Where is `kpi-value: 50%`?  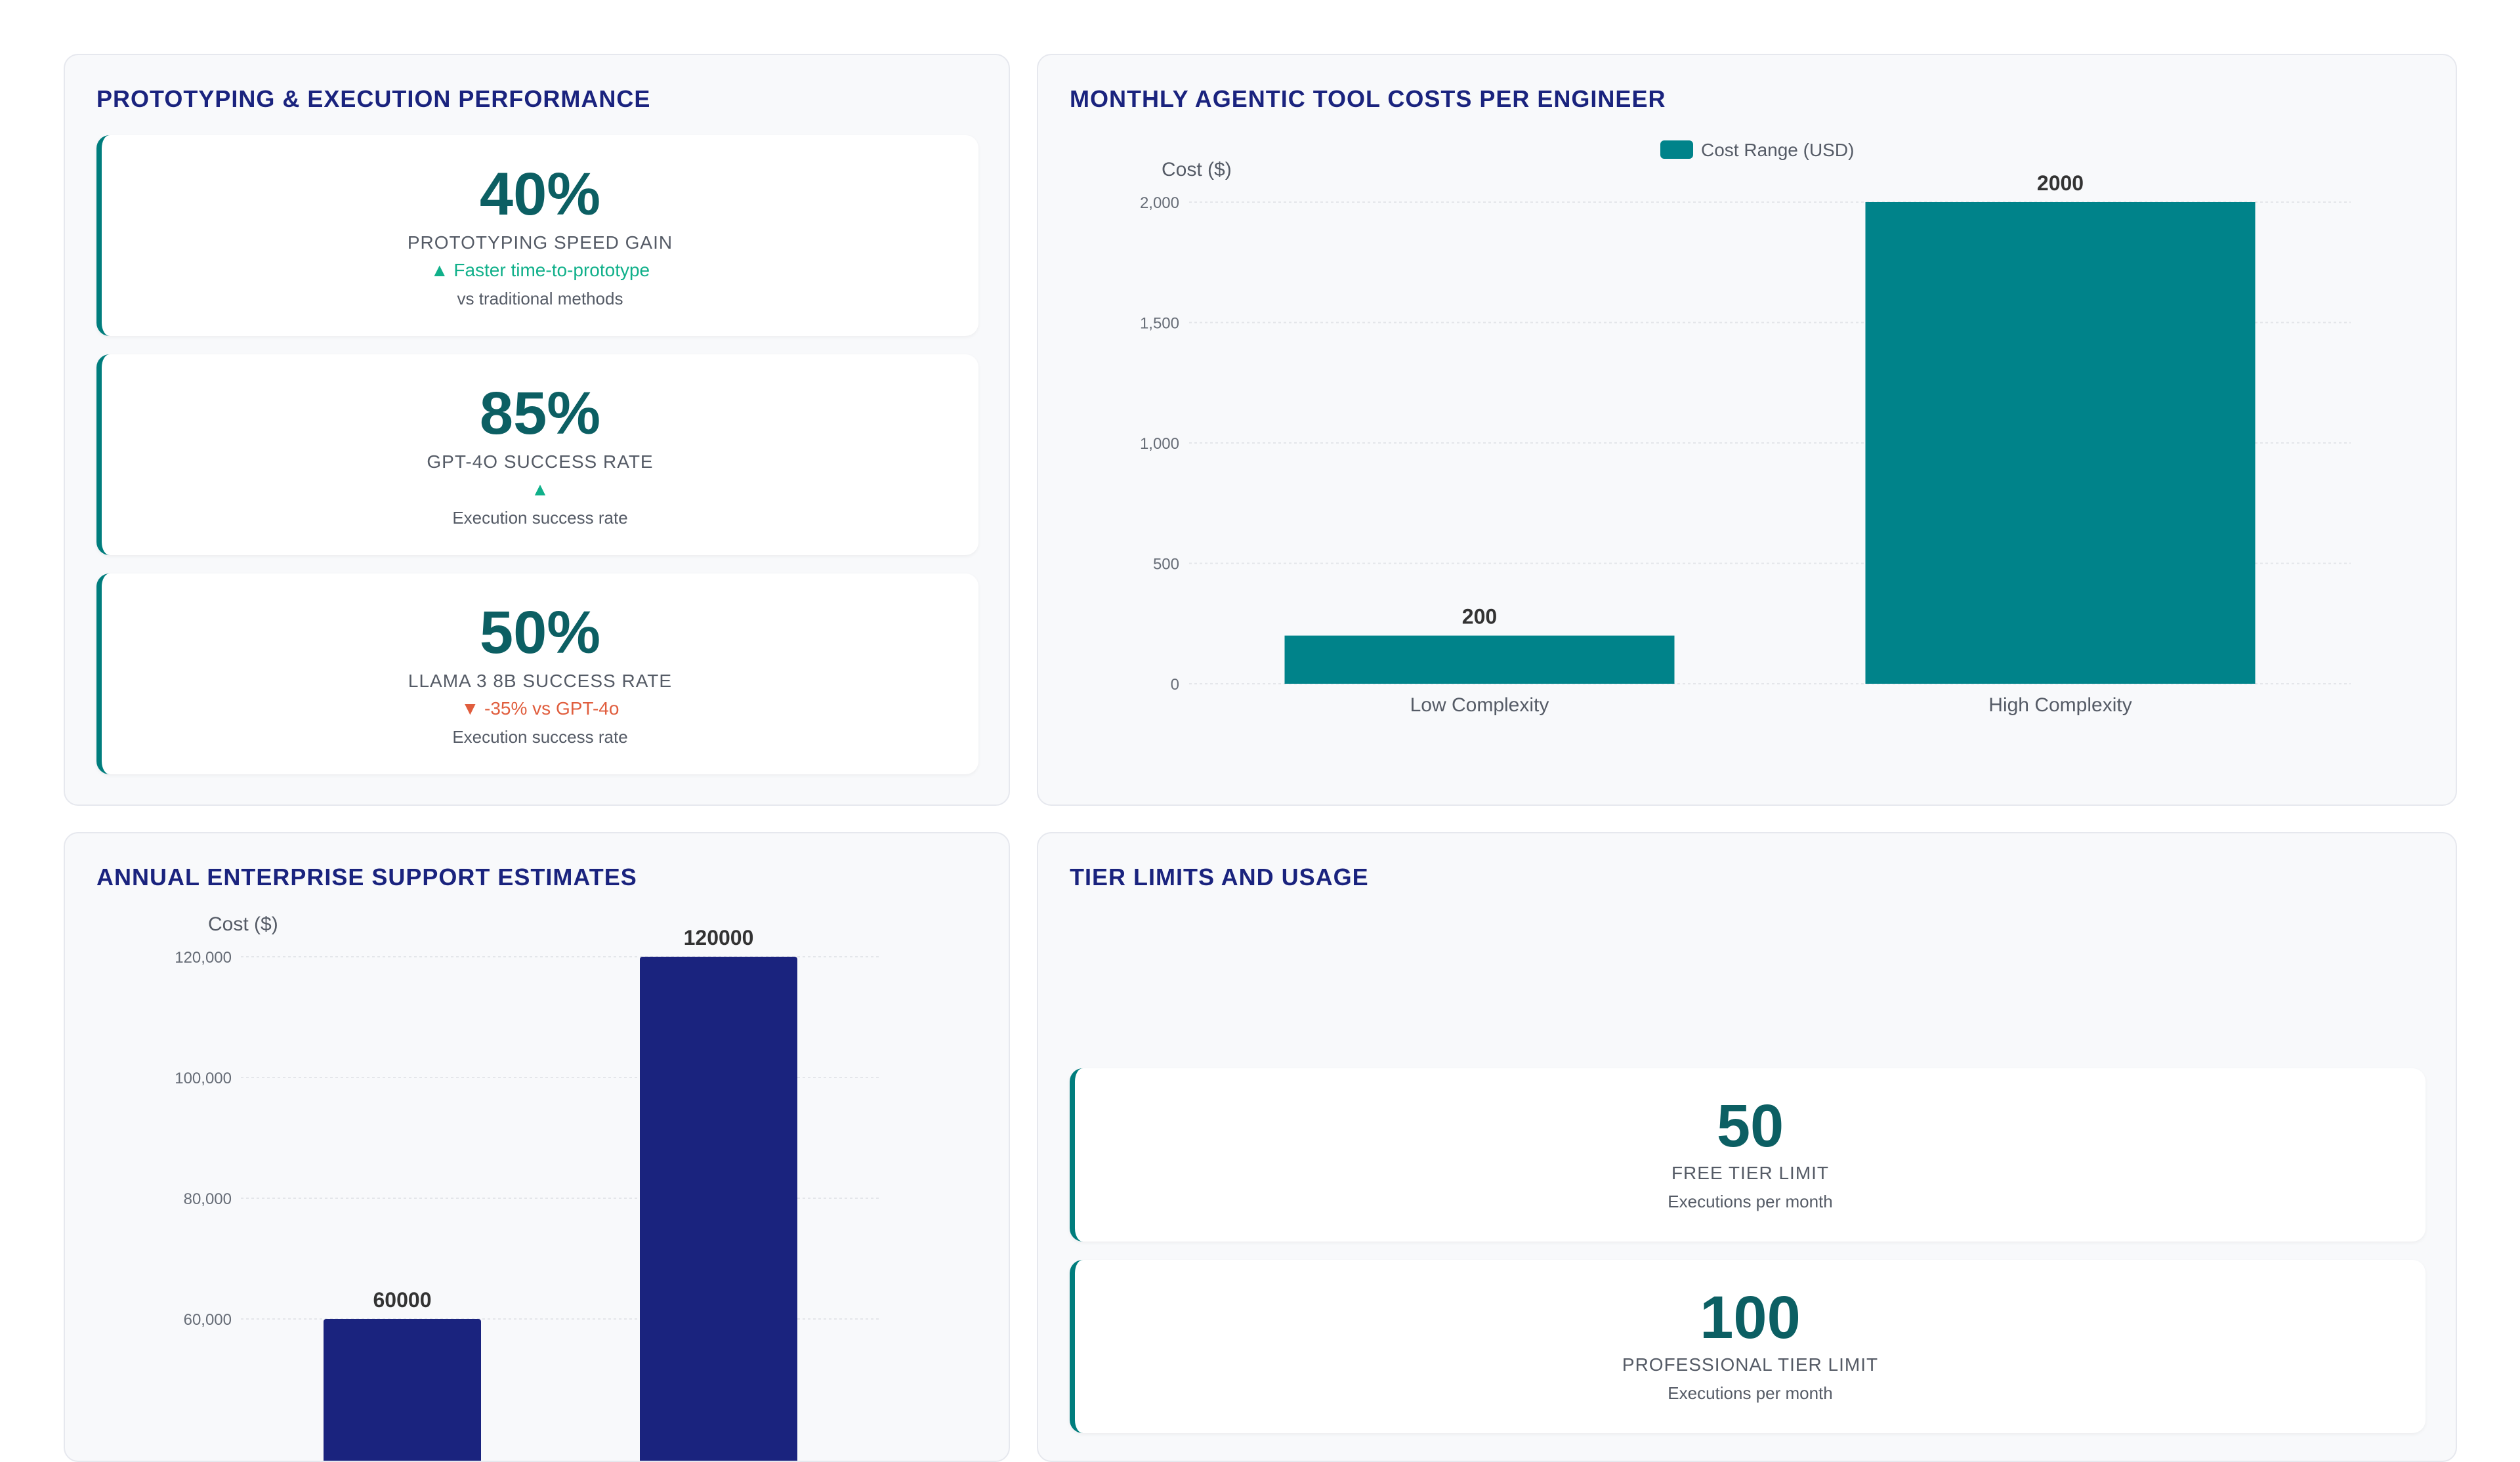
kpi-value: 50% is located at coordinates (540, 632).